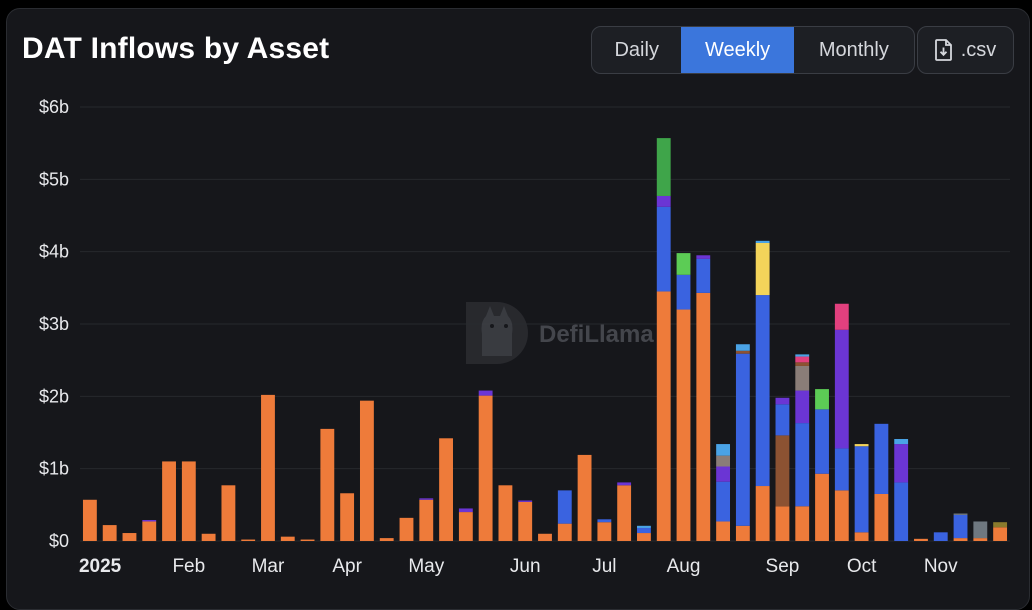 Image resolution: width=1032 pixels, height=610 pixels. Describe the element at coordinates (965, 50) in the screenshot. I see `csv-download-button: .csv` at that location.